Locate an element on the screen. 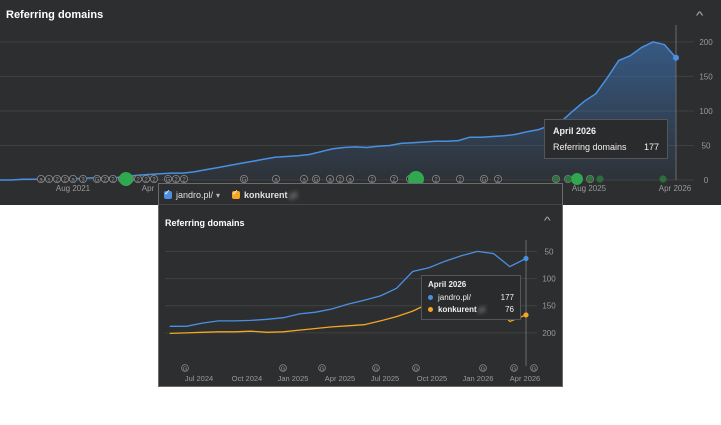 Image resolution: width=721 pixels, height=425 pixels. x-tick-label: Jan 2025 is located at coordinates (293, 378).